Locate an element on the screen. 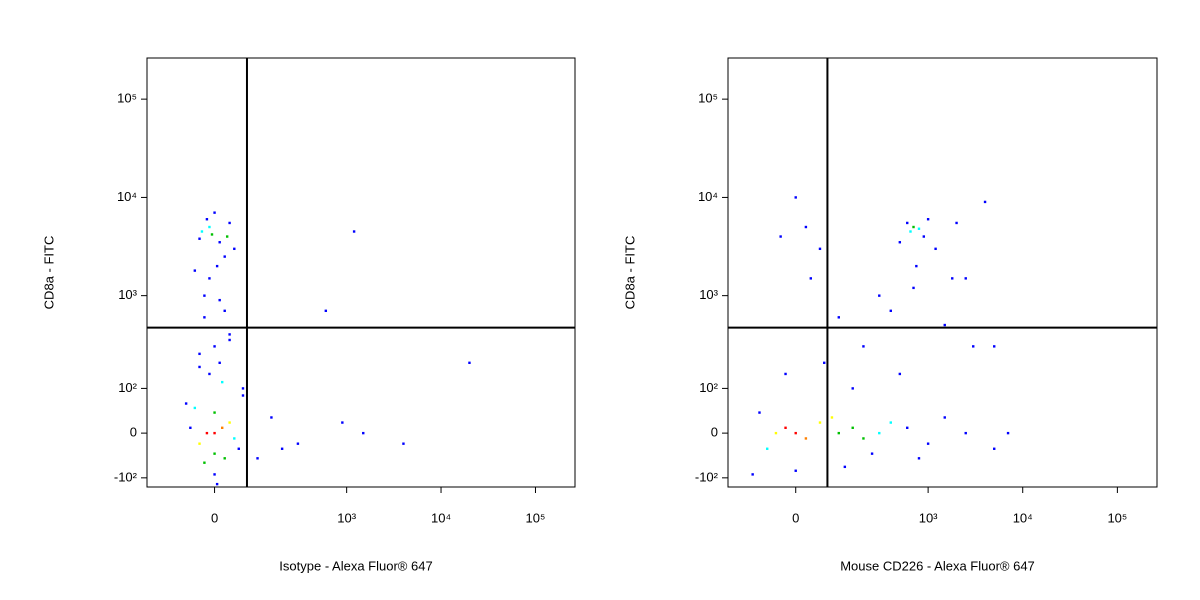  y-tick-label: 10⁵ is located at coordinates (127, 98).